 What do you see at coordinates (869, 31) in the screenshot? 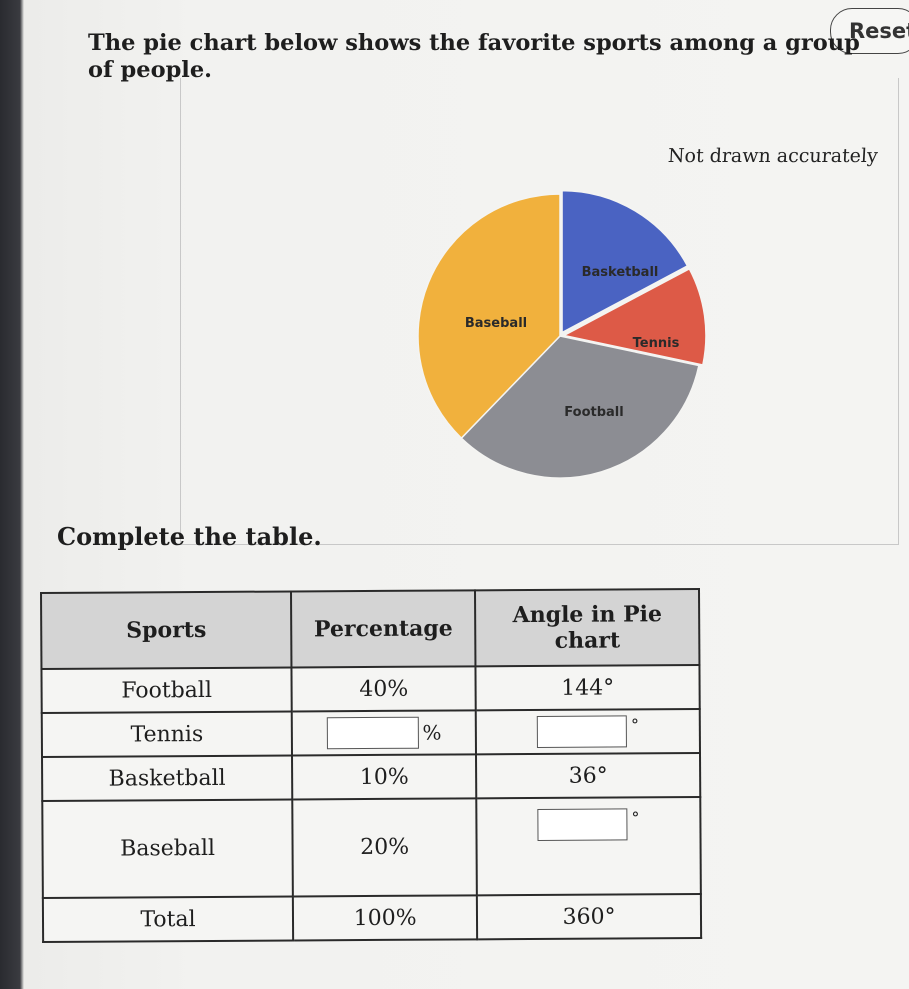
I see `reset-button: Reset` at bounding box center [869, 31].